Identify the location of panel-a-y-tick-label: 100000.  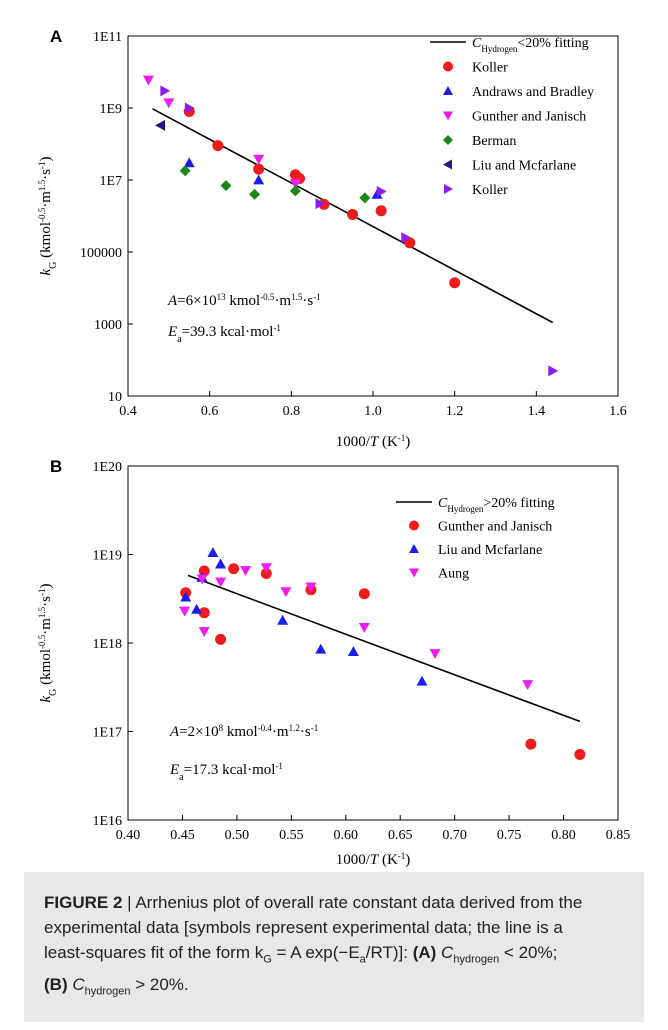
(101, 253).